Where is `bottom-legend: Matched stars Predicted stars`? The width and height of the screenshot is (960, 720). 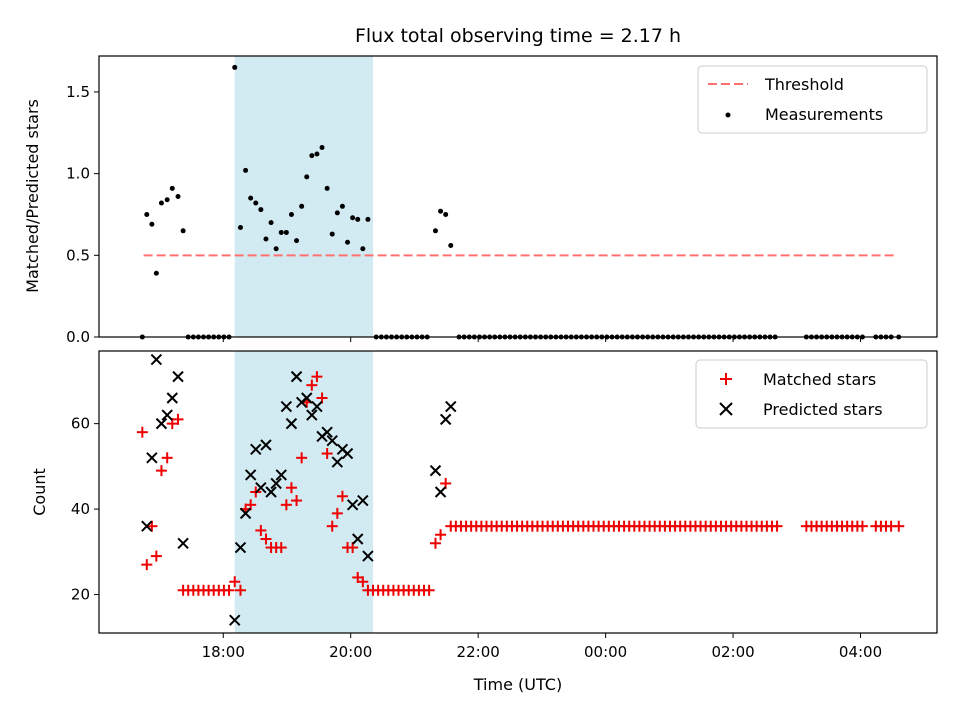
bottom-legend: Matched stars Predicted stars is located at coordinates (811, 394).